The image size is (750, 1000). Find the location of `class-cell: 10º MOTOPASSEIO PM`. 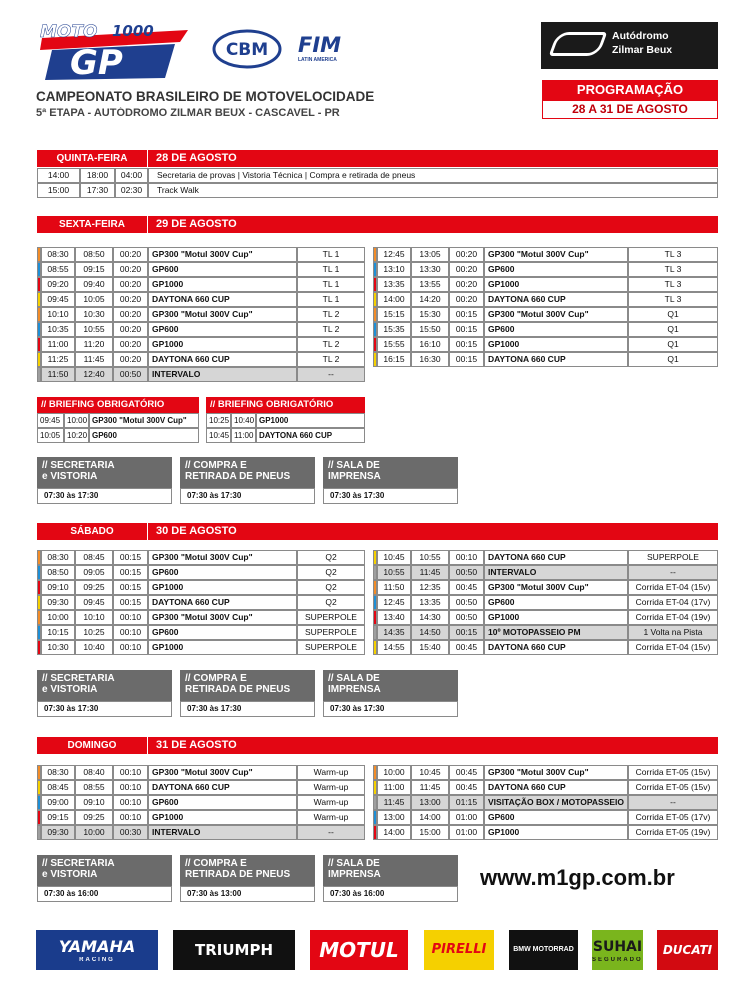

class-cell: 10º MOTOPASSEIO PM is located at coordinates (556, 632).